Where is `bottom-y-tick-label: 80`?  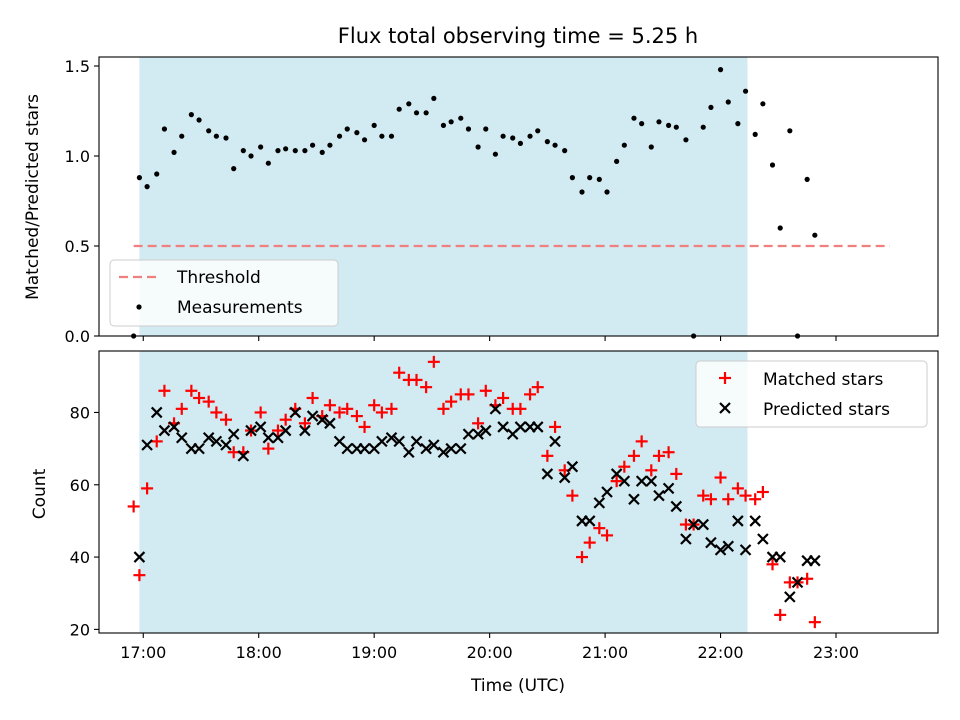 bottom-y-tick-label: 80 is located at coordinates (80, 412).